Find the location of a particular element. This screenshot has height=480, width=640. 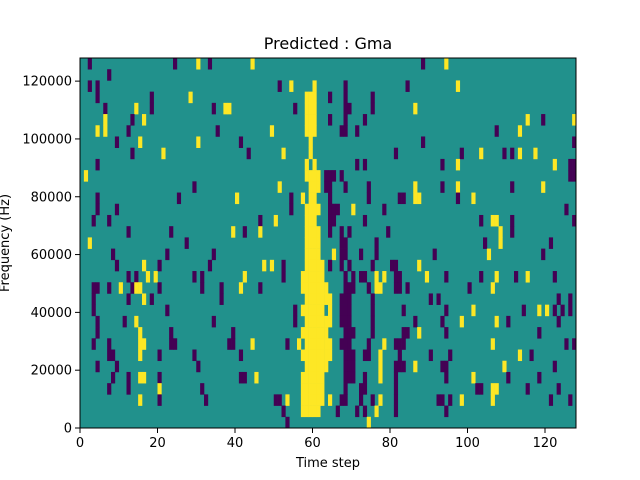

y-tick-label: 40000 is located at coordinates (51, 313).